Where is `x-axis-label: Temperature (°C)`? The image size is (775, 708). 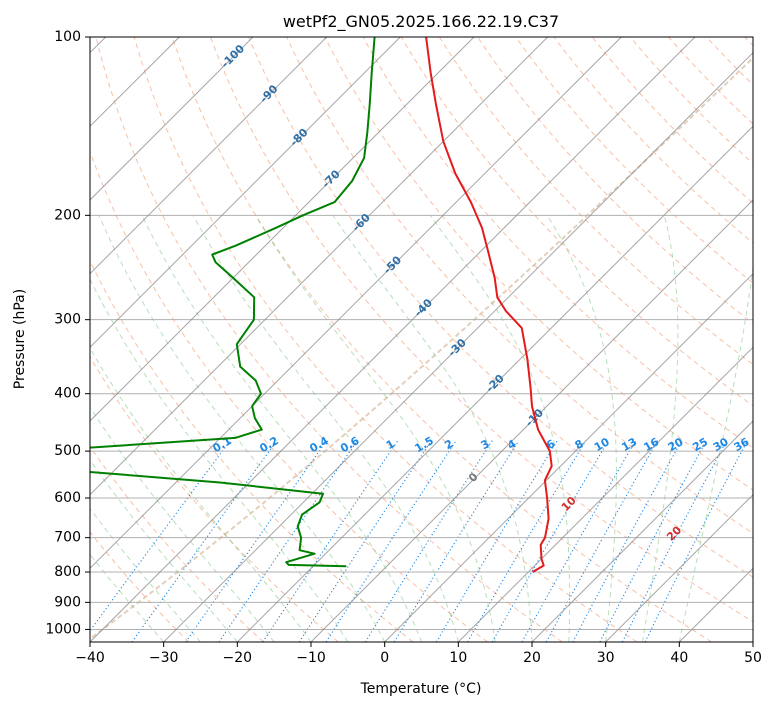 x-axis-label: Temperature (°C) is located at coordinates (421, 689).